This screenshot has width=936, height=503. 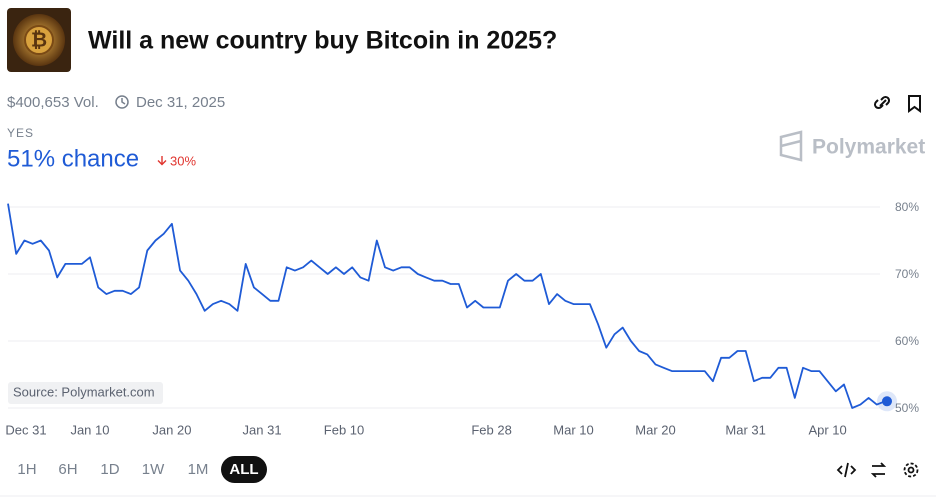 I want to click on x-tick-label: Feb 28, so click(x=491, y=429).